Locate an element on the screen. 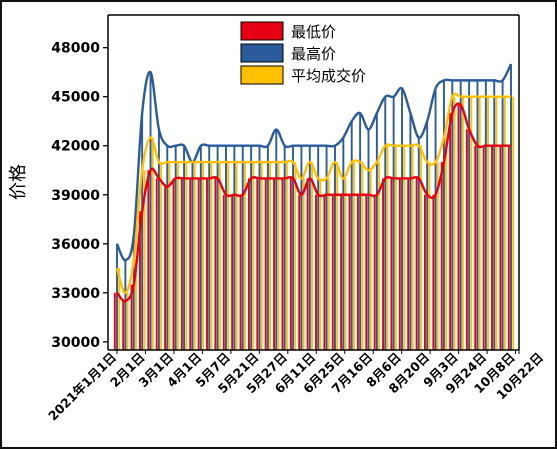 The height and width of the screenshot is (449, 557). y-tick-label: 45000 is located at coordinates (75, 98).